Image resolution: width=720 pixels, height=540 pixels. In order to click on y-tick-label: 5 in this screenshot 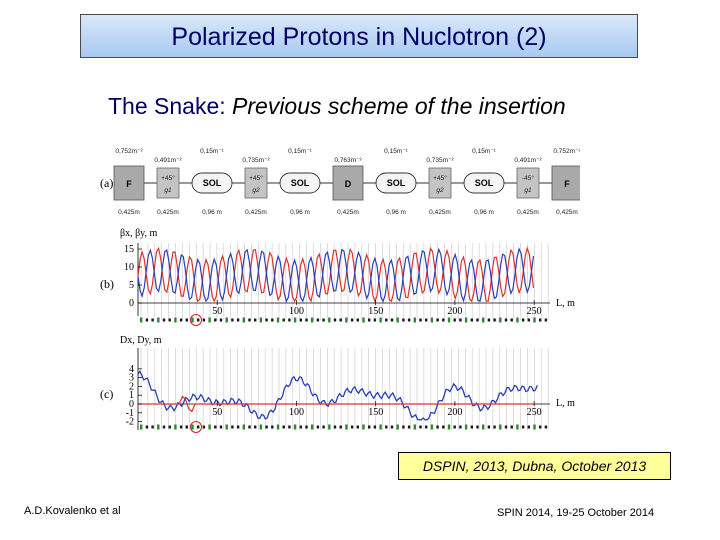, I will do `click(131, 285)`.